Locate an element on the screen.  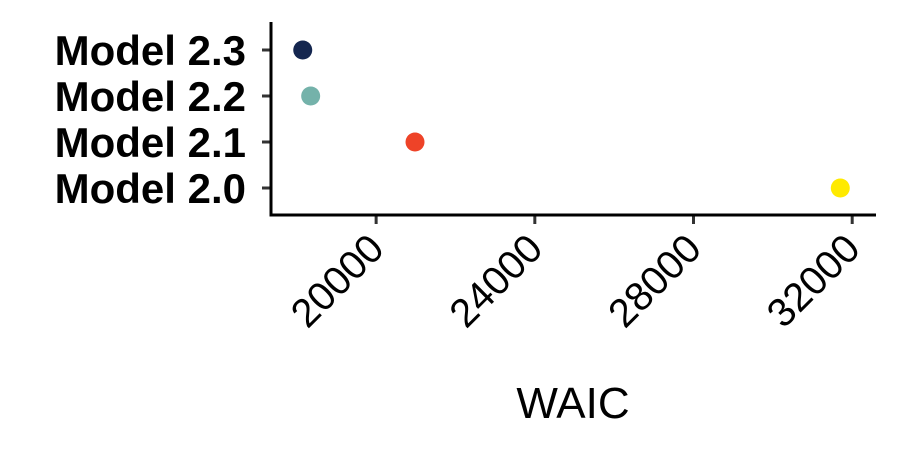
x-tick-label: 28000 is located at coordinates (655, 281).